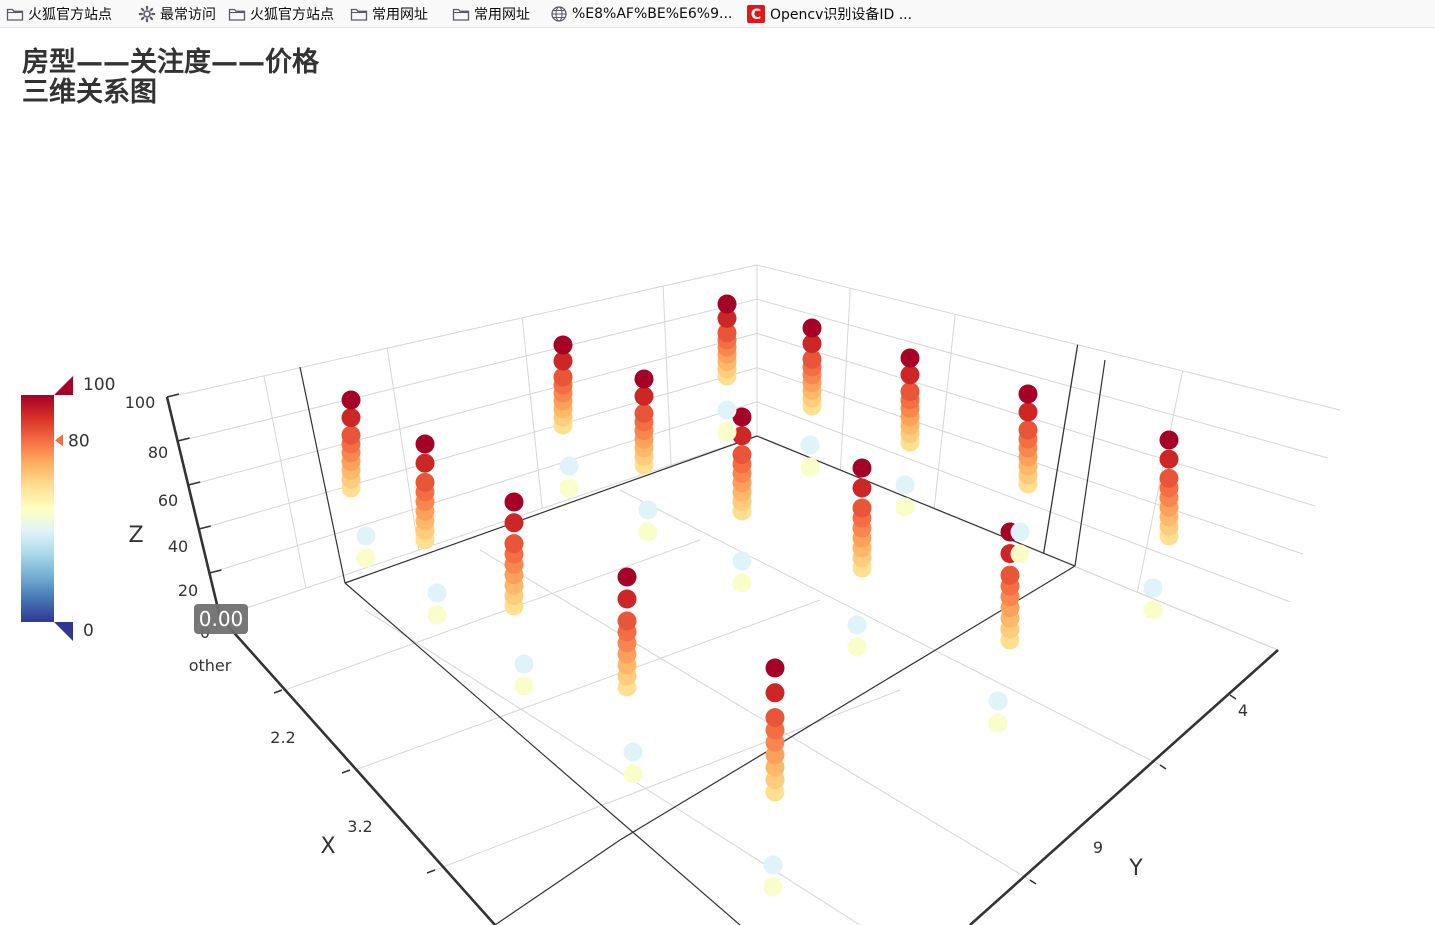 The image size is (1435, 925). Describe the element at coordinates (63, 385) in the screenshot. I see `visual-map-max-handle` at that location.